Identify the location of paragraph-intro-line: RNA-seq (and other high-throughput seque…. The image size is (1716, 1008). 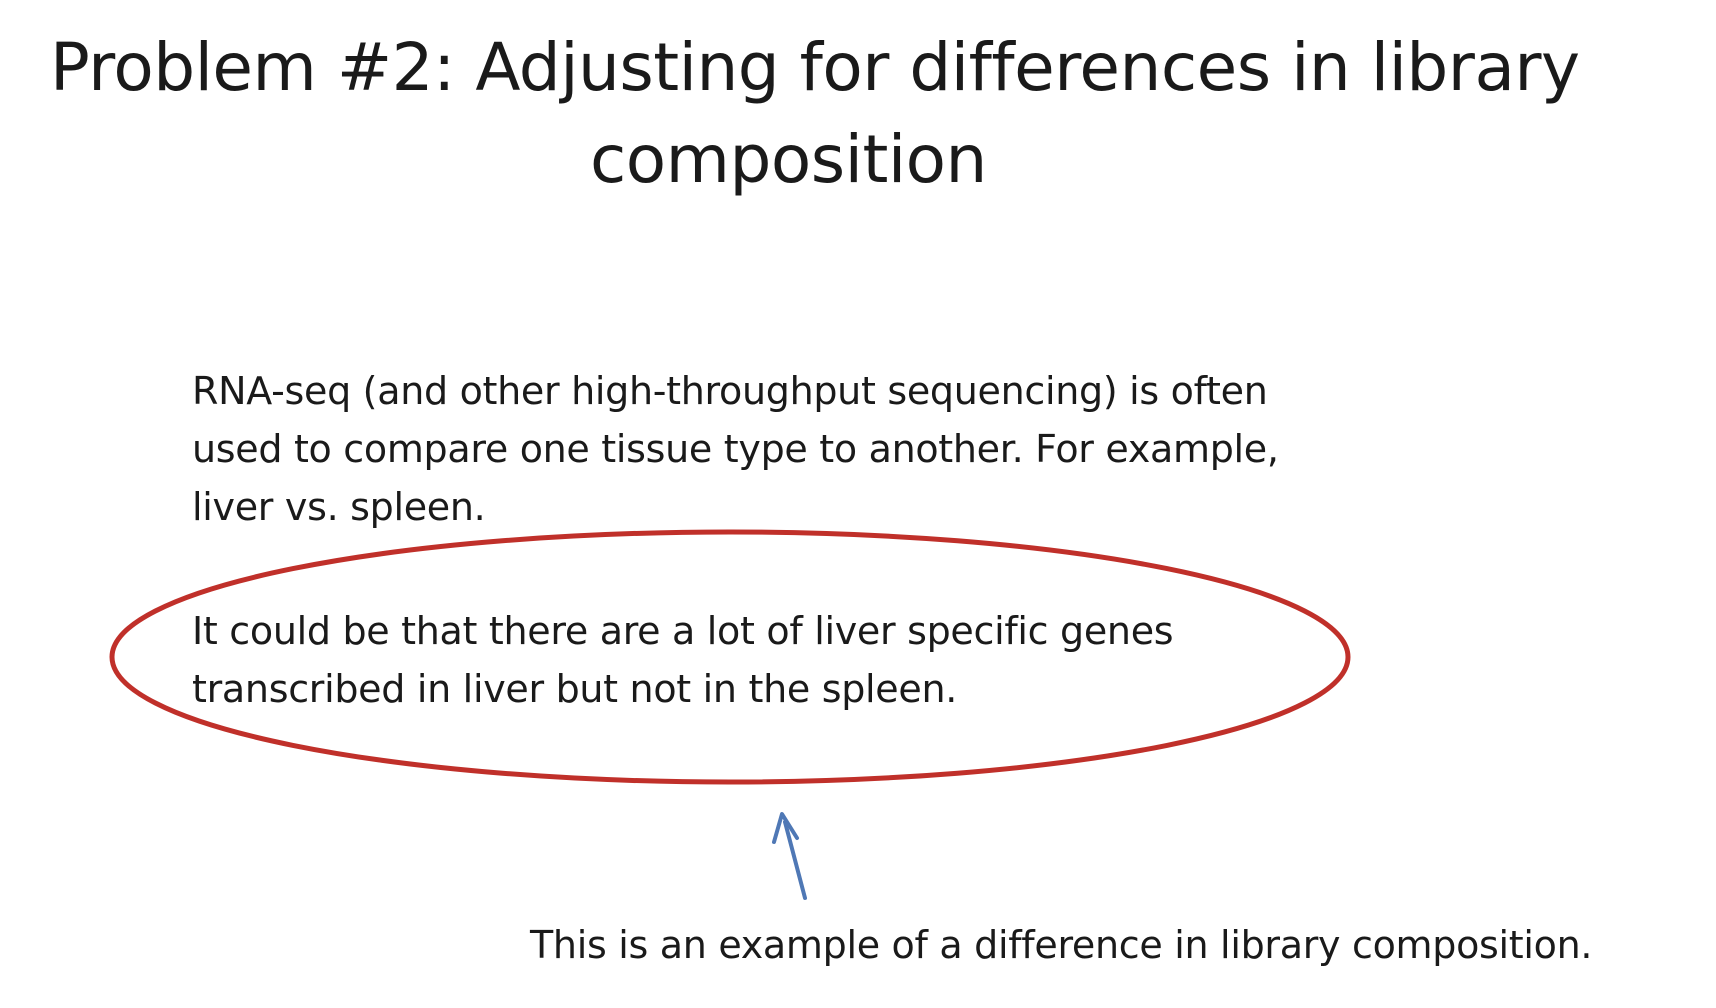
(730, 391).